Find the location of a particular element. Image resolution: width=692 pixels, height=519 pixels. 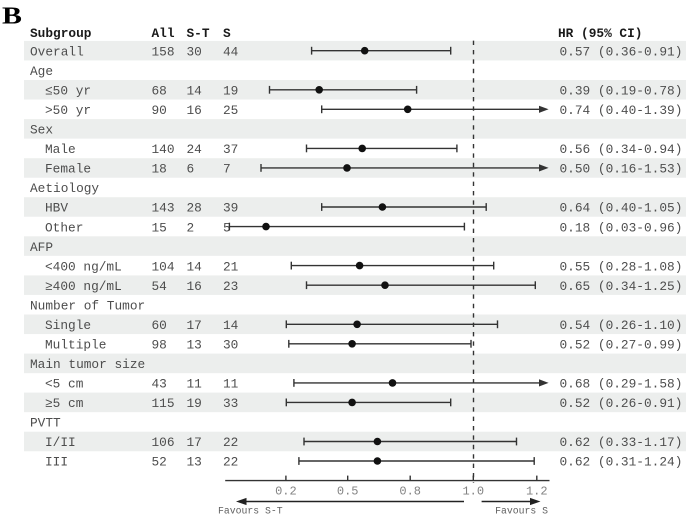

svg-text: All is located at coordinates (163, 33).